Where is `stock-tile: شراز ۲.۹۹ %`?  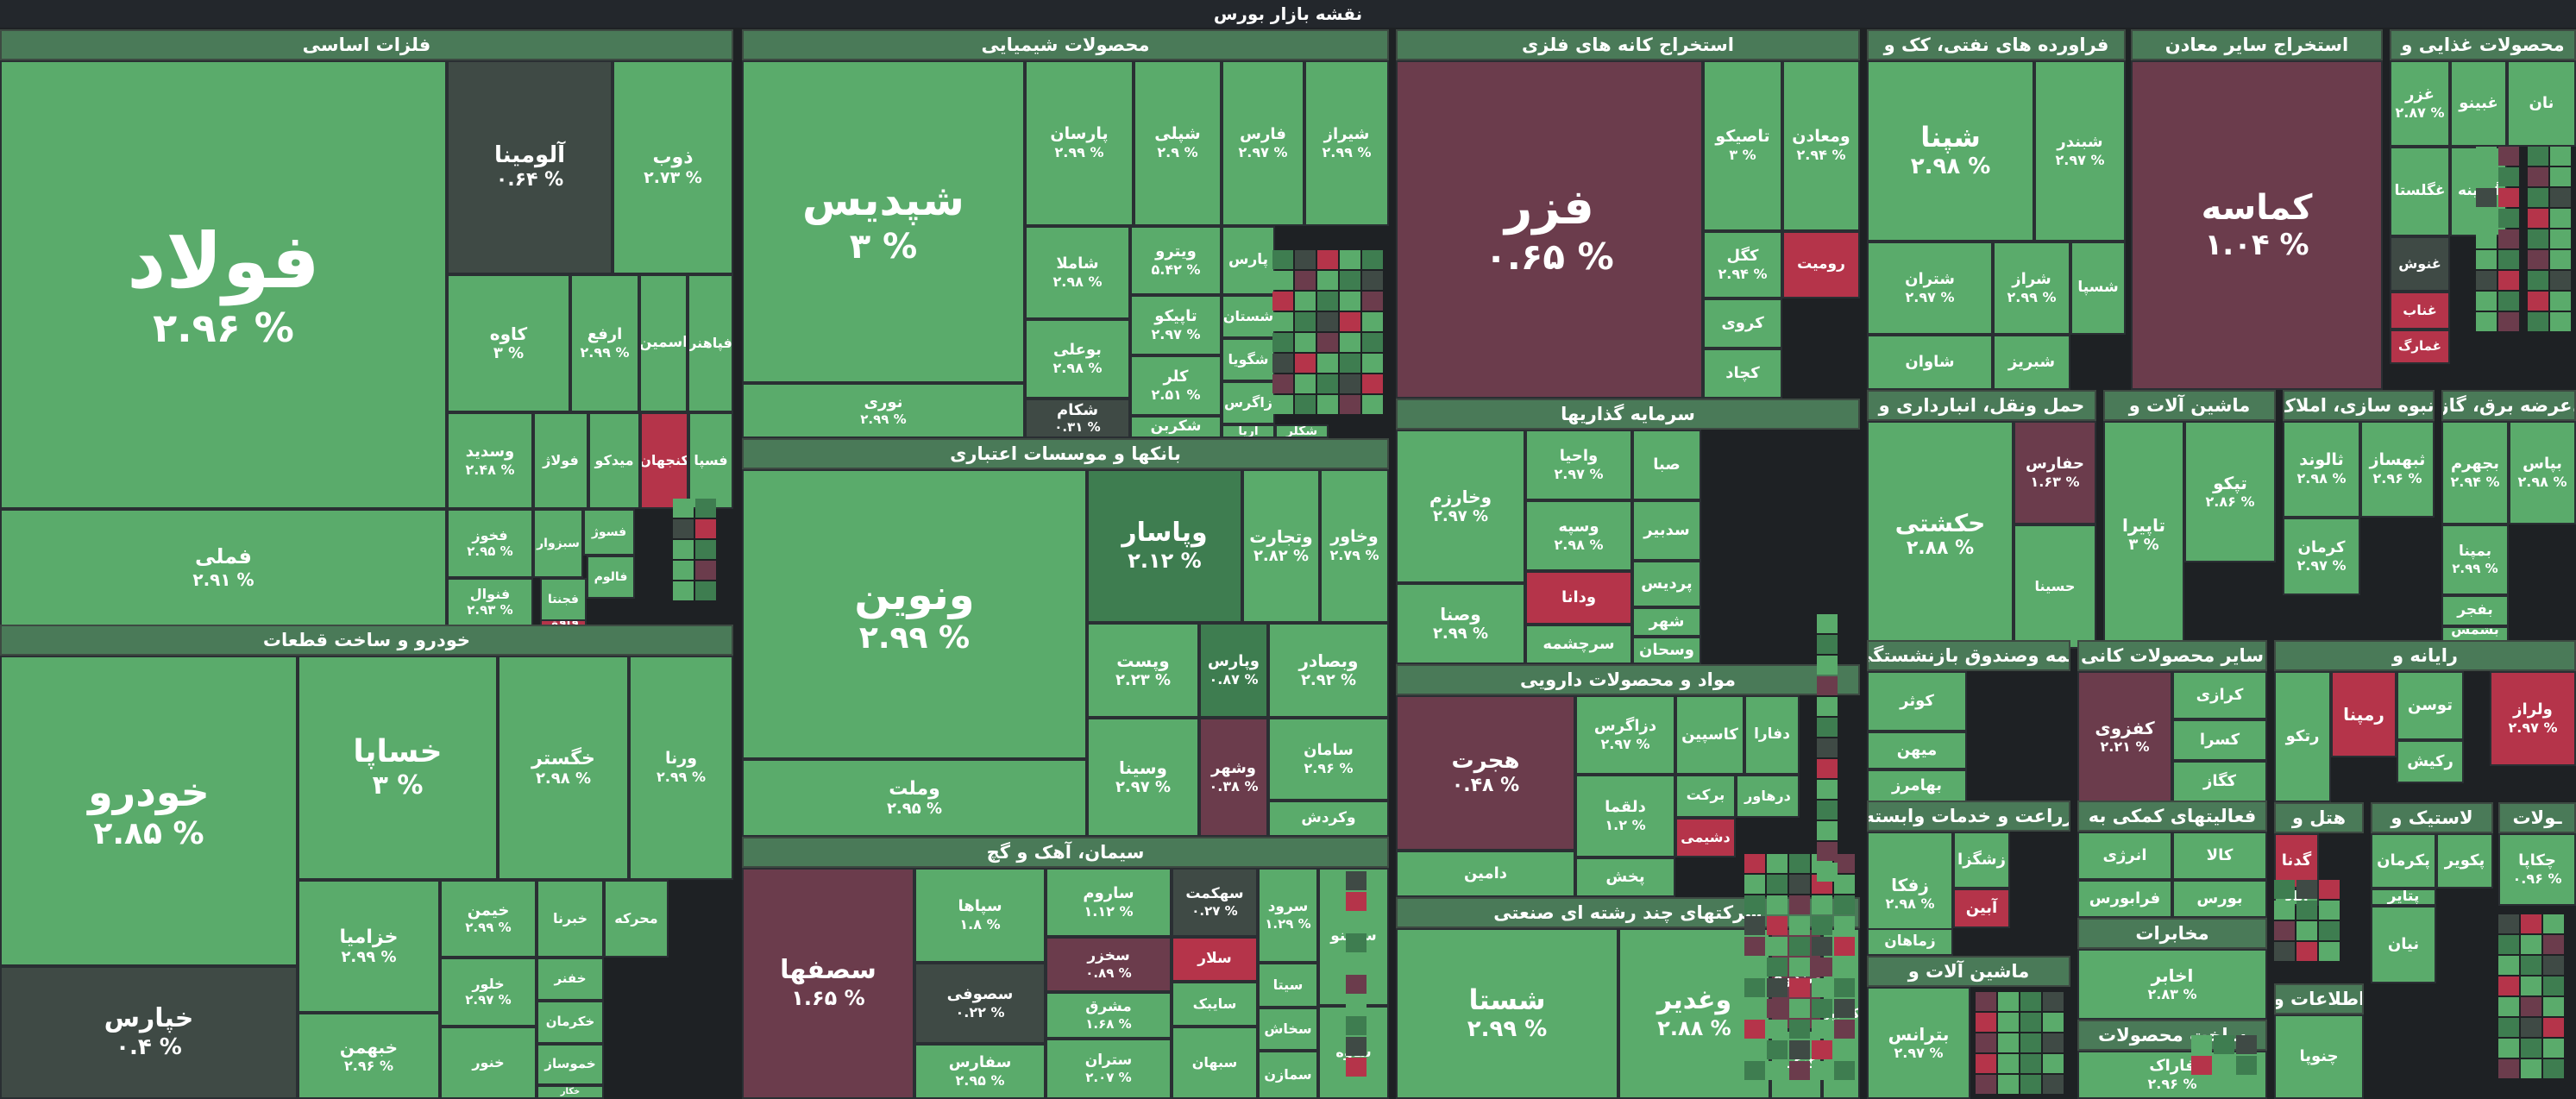 stock-tile: شراز ۲.۹۹ % is located at coordinates (2031, 288).